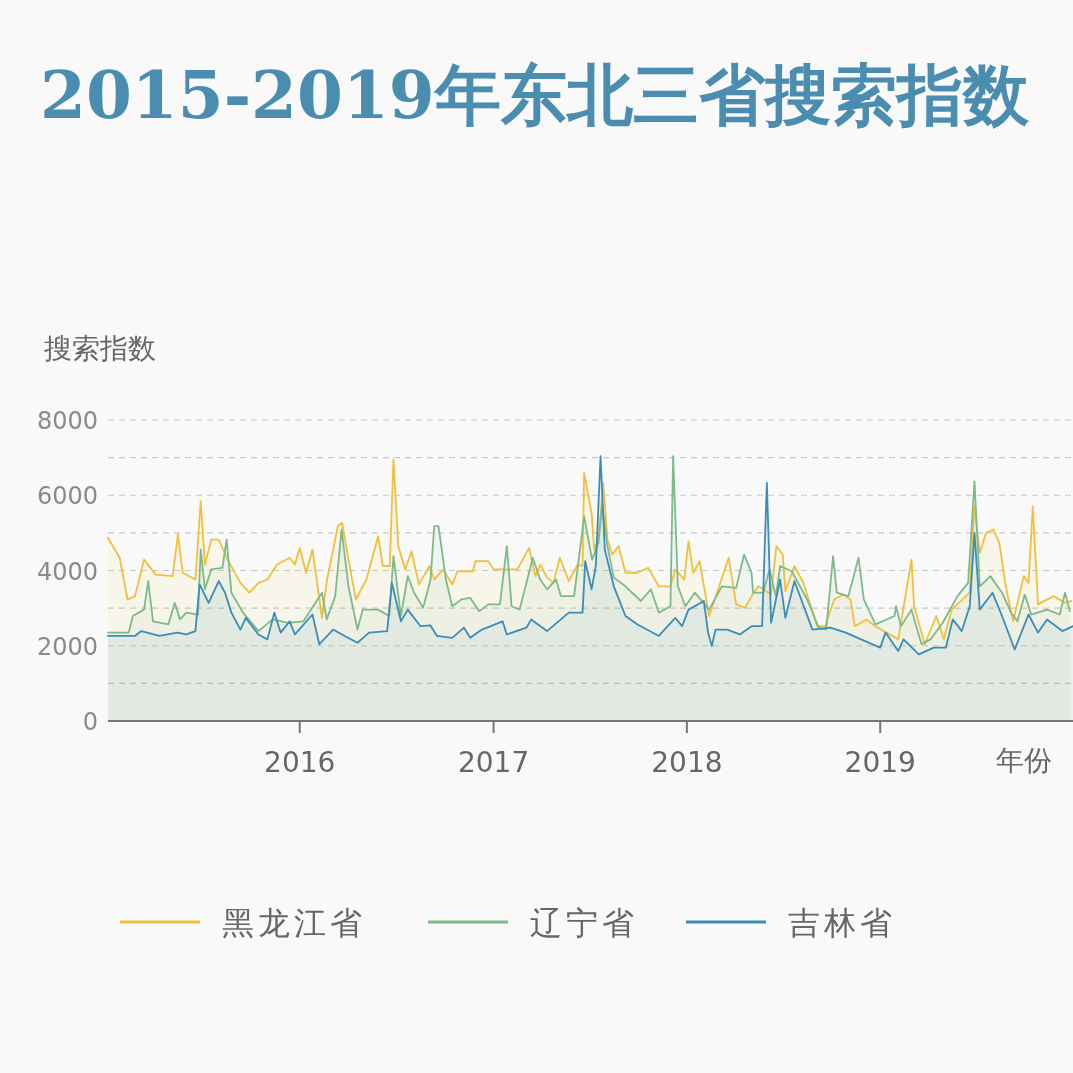  What do you see at coordinates (493, 762) in the screenshot?
I see `x-tick-label: 2017` at bounding box center [493, 762].